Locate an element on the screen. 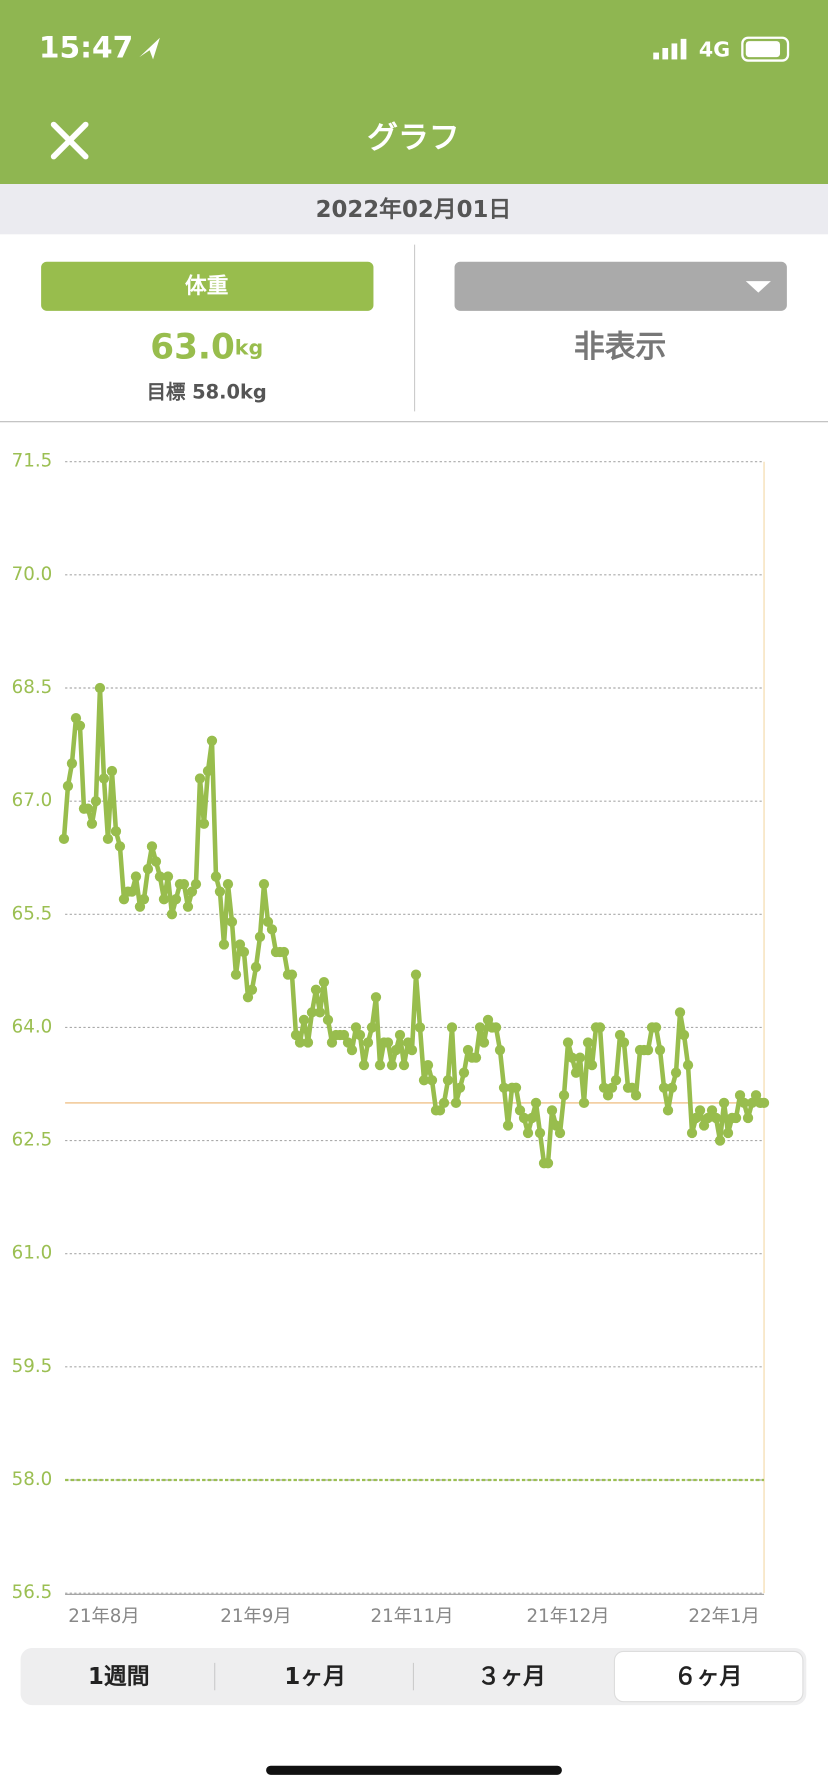  segment-selected-bg is located at coordinates (708, 1676).